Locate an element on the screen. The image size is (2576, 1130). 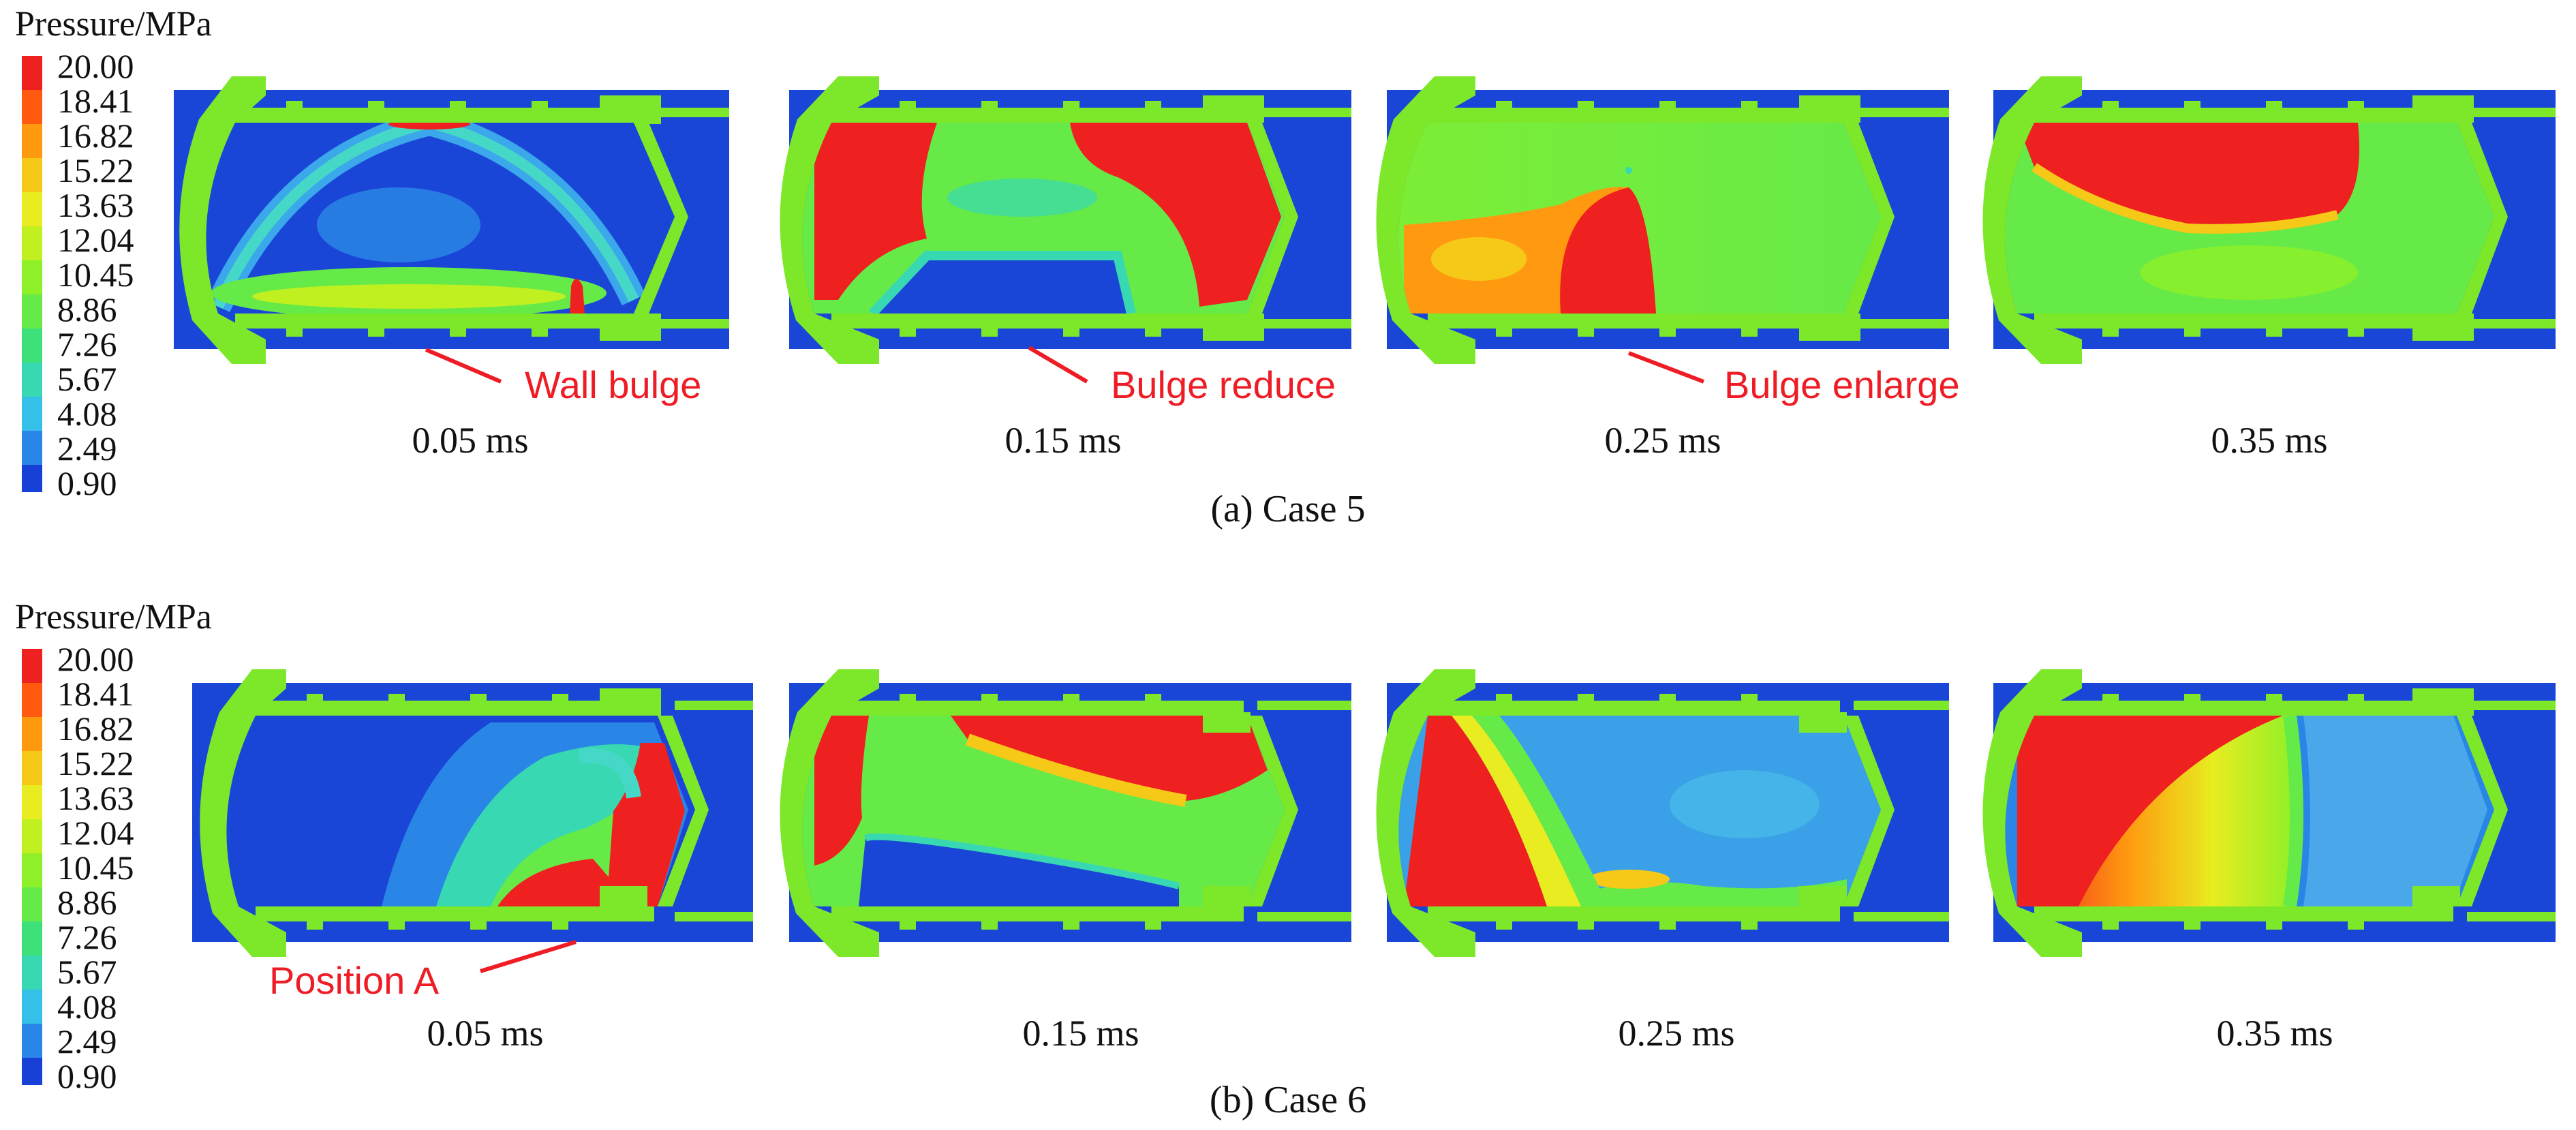
annotation-bulge-enlarge: Bulge enlarge is located at coordinates (1793, 379).